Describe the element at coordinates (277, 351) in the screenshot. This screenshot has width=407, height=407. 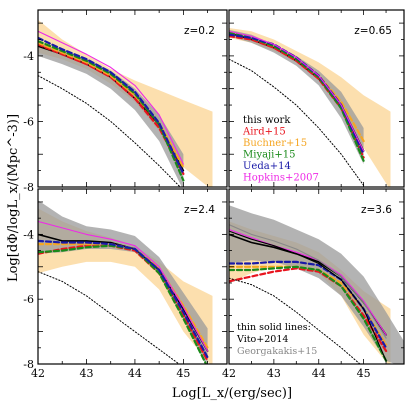
I see `note-entry-georgakakis-15: Georgakakis+15` at that location.